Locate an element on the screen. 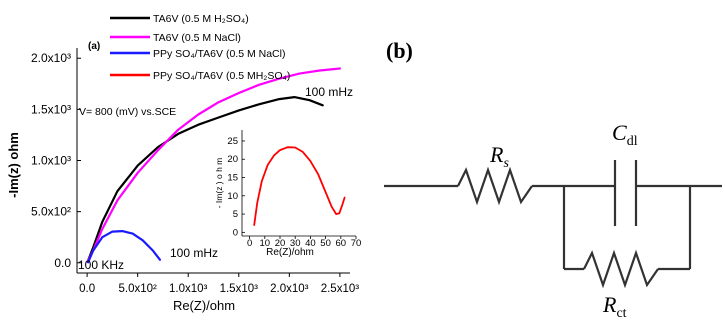 The width and height of the screenshot is (725, 322). legend-label-3: PPy SO₄/TA6V (0.5 MH₂SO₄) is located at coordinates (221, 76).